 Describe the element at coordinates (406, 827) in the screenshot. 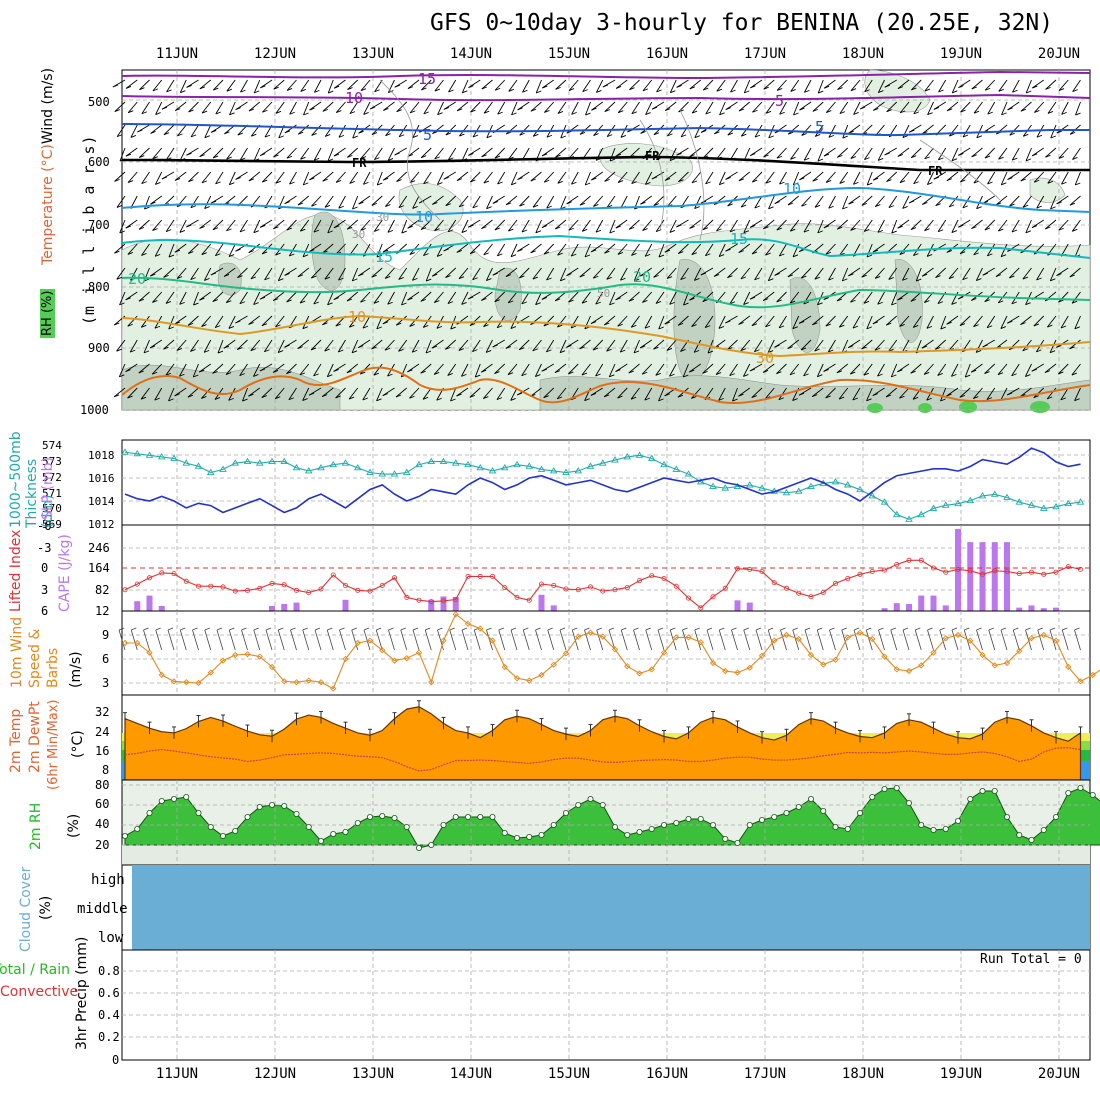

I see `rh2m-point` at that location.